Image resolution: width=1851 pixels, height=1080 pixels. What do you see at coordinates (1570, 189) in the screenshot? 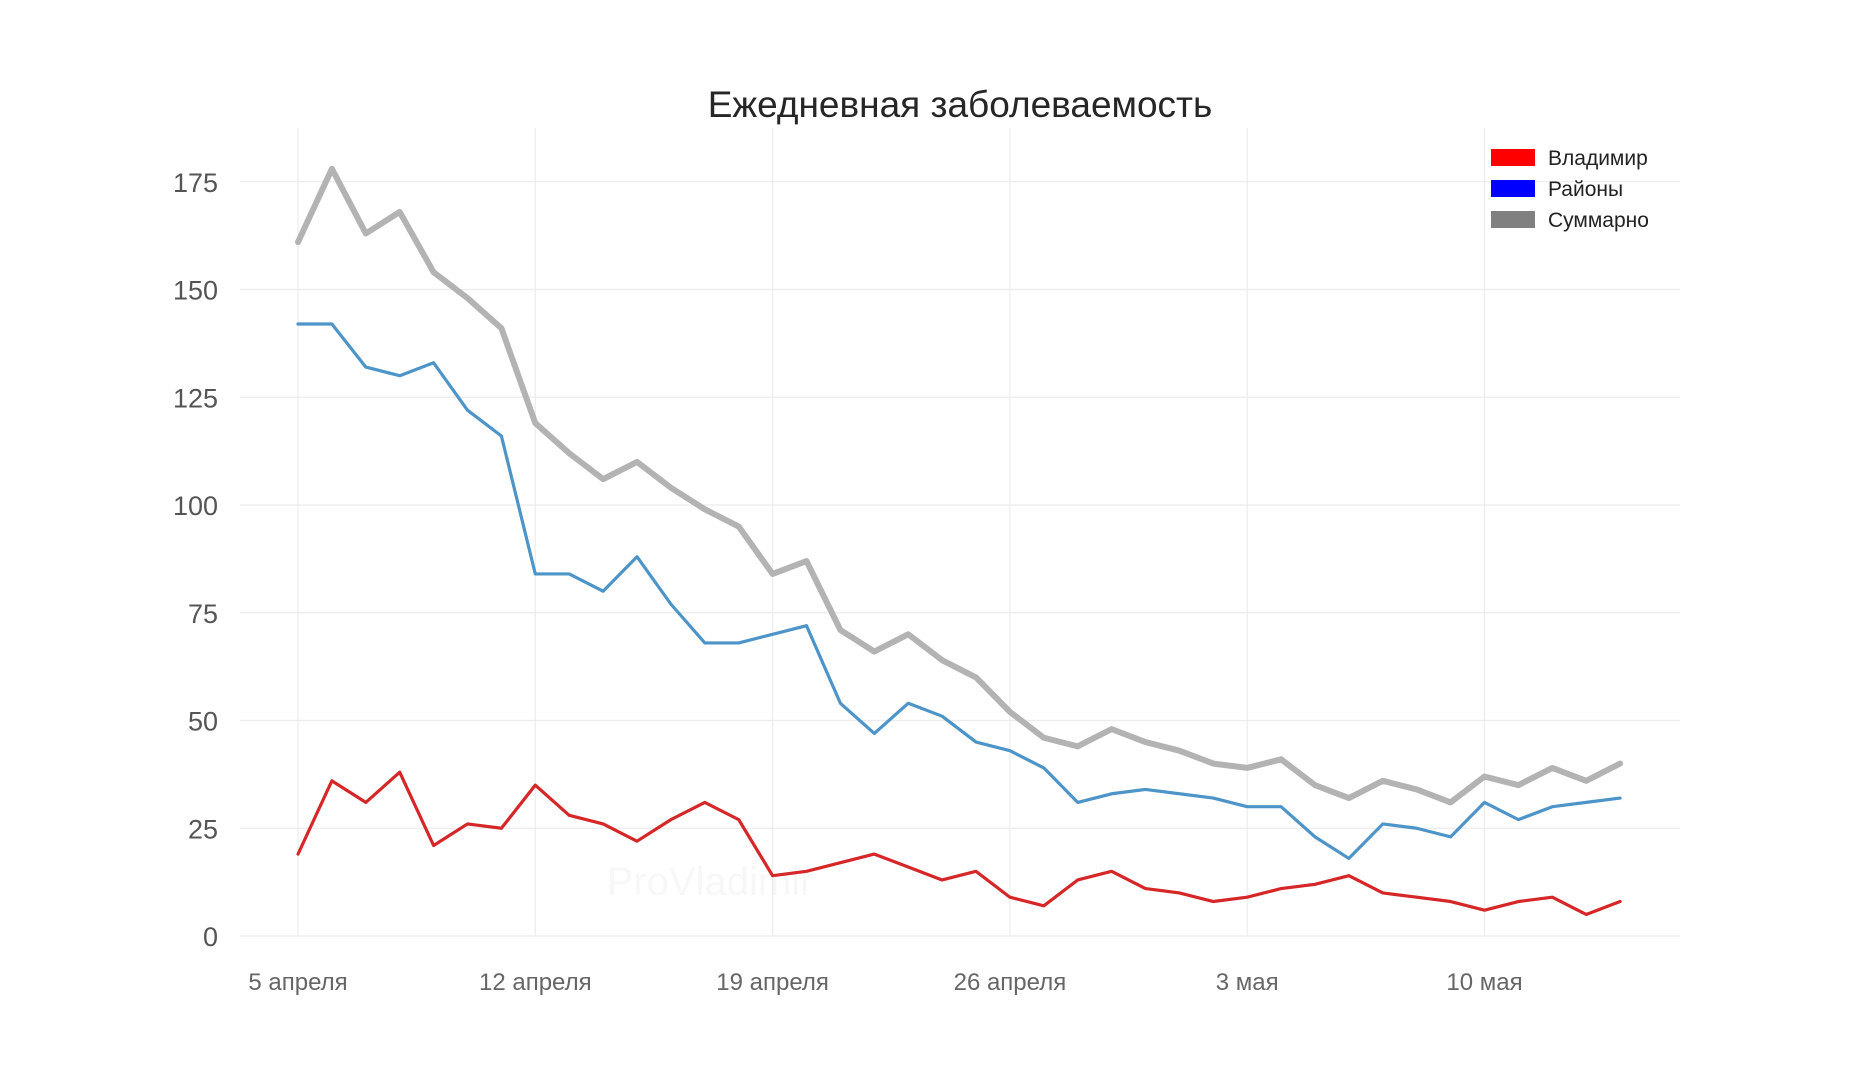
I see `legend: Владимир Районы Суммарно` at bounding box center [1570, 189].